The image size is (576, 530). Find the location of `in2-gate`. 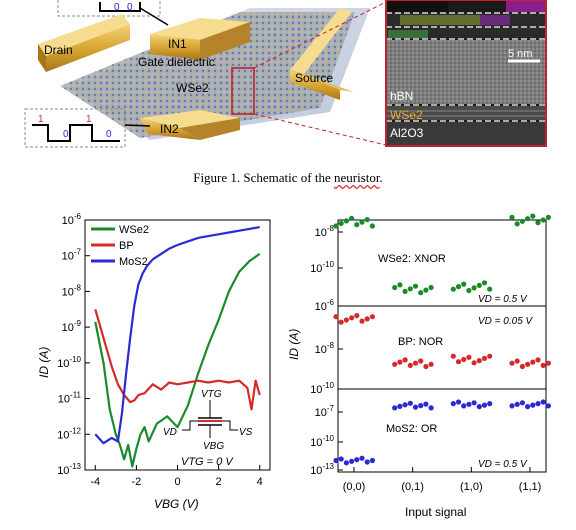

in2-gate is located at coordinates (170, 129).